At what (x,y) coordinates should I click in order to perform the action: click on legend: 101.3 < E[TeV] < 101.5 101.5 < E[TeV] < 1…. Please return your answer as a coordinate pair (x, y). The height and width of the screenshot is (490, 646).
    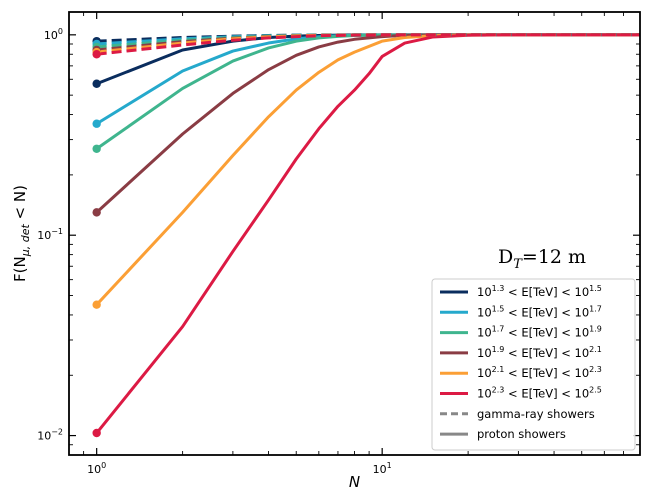
    Looking at the image, I should click on (533, 364).